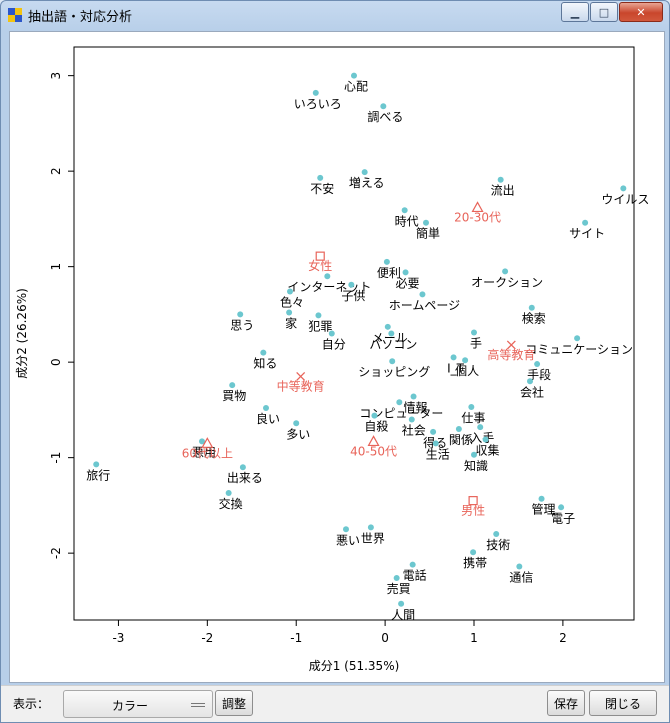 Image resolution: width=670 pixels, height=723 pixels. What do you see at coordinates (623, 703) in the screenshot?
I see `close-button: 閉じる` at bounding box center [623, 703].